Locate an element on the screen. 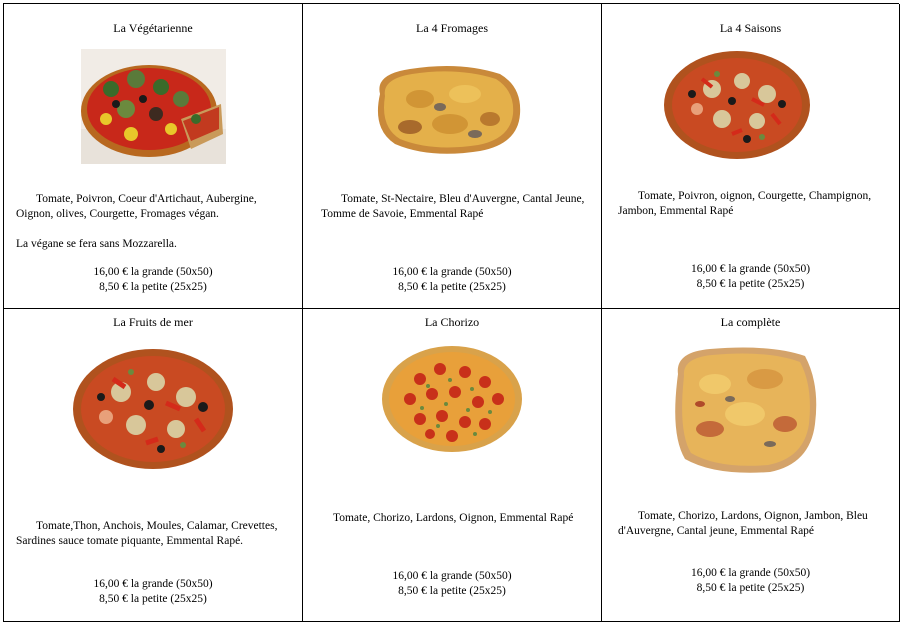 The width and height of the screenshot is (901, 625). pizza-title: La Chorizo is located at coordinates (452, 322).